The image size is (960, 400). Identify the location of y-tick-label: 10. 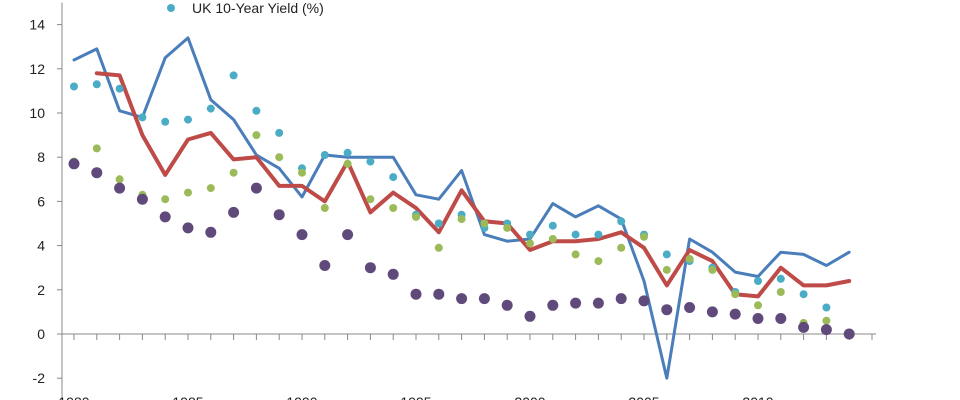
(37, 113).